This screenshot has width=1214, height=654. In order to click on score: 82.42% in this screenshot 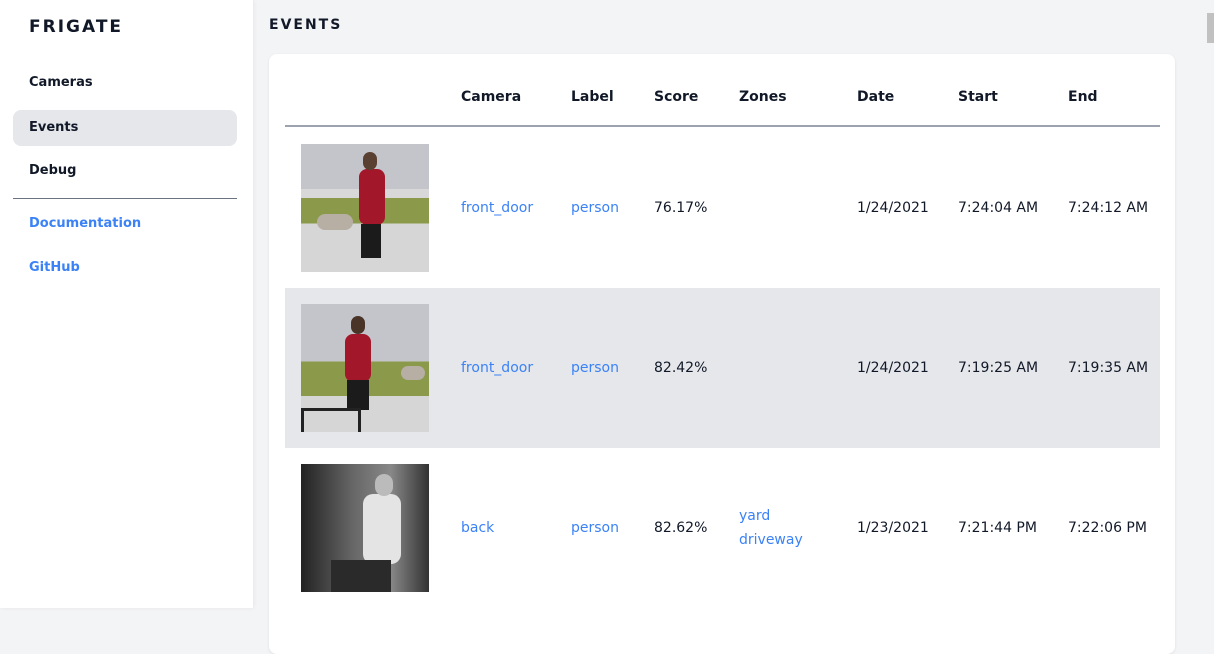, I will do `click(681, 368)`.